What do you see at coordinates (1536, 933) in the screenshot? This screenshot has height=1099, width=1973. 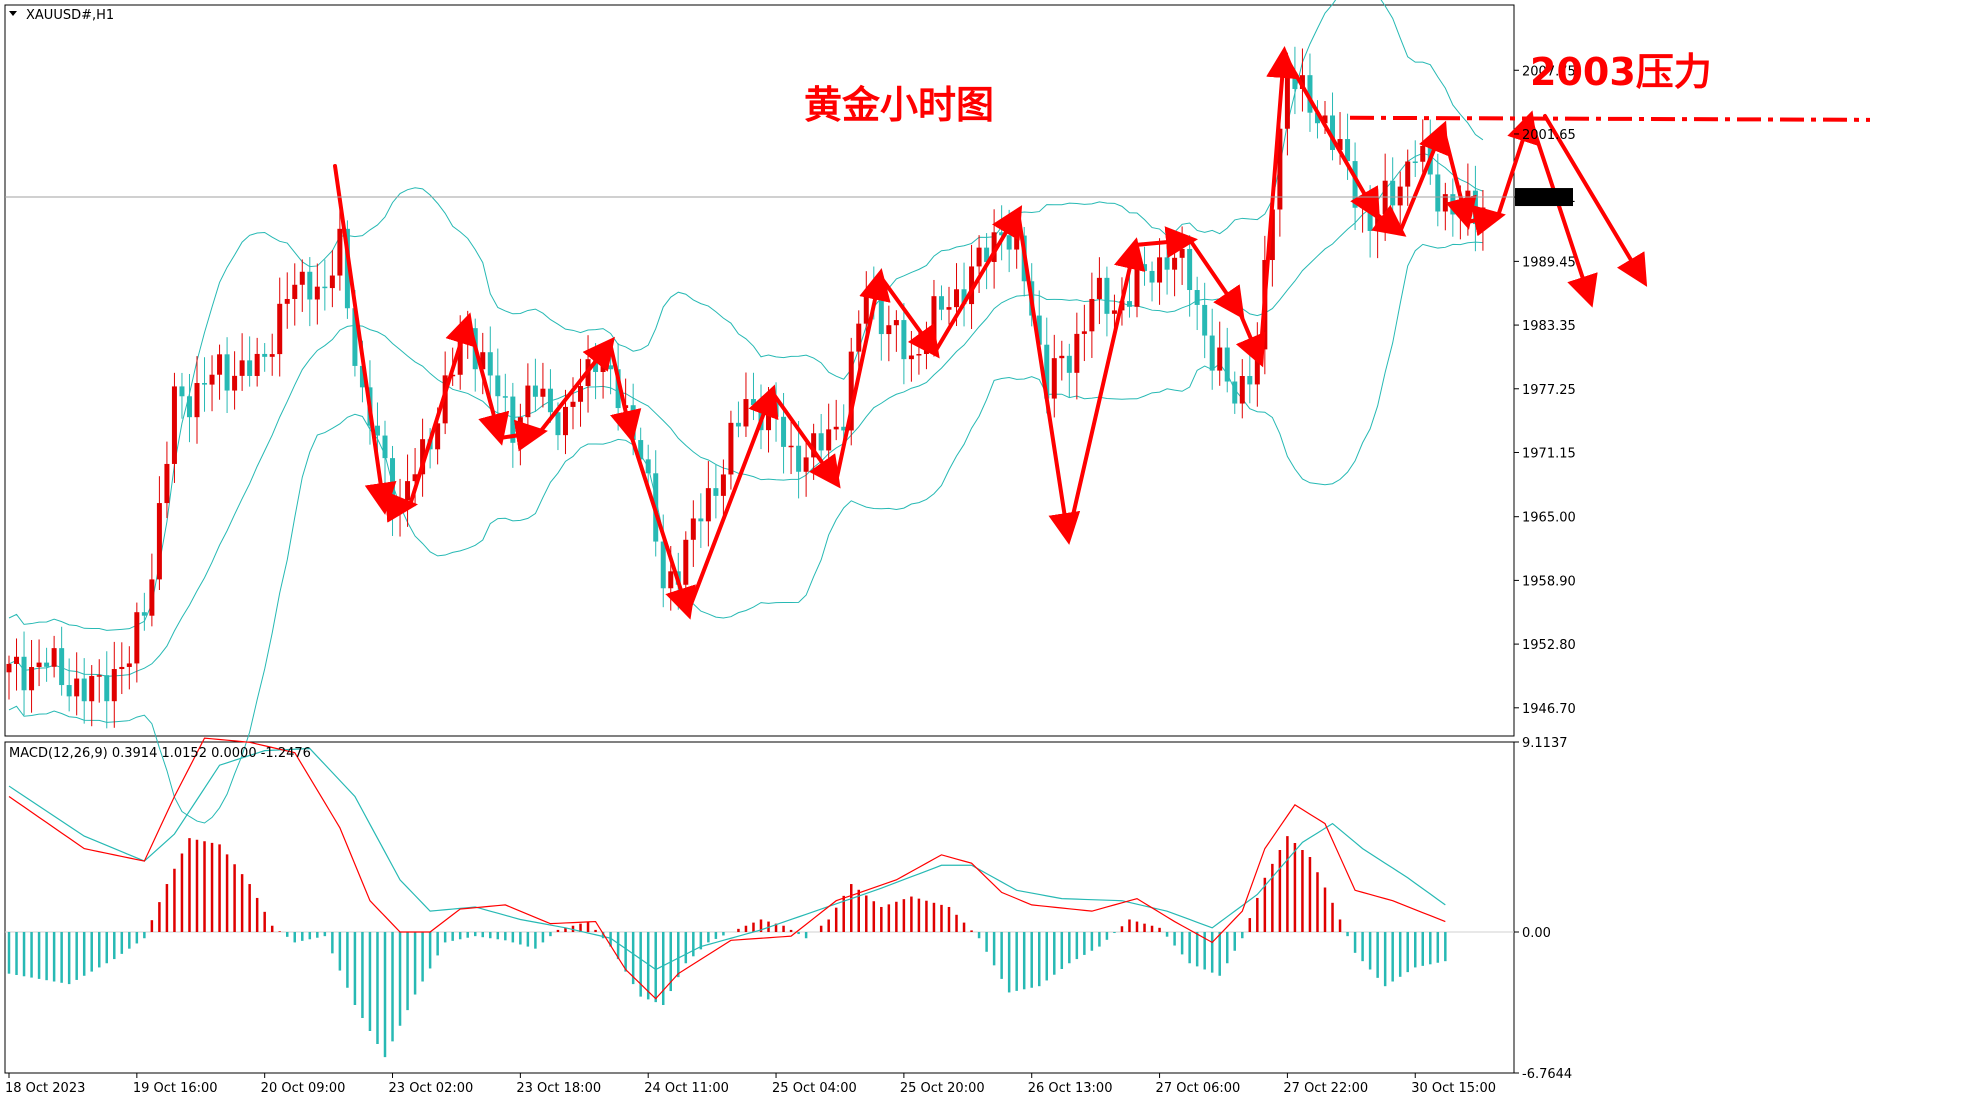 I see `macd-tick-label: 0.00` at bounding box center [1536, 933].